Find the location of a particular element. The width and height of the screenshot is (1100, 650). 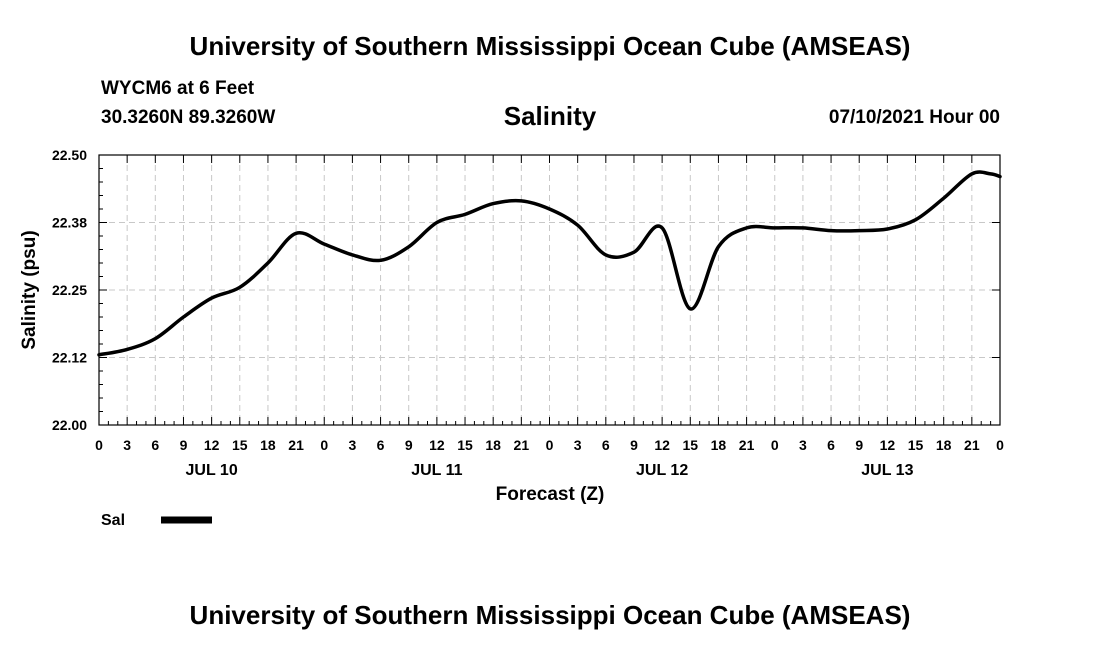

forecast-datetime: 07/10/2021 Hour 00 is located at coordinates (914, 117).